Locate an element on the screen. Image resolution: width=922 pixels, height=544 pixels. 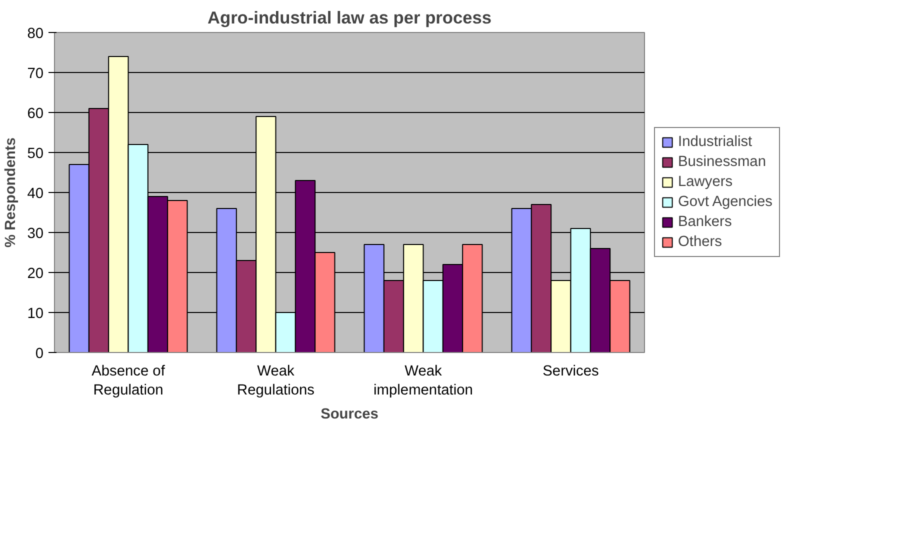
y-tick-label: 30 is located at coordinates (35, 234).